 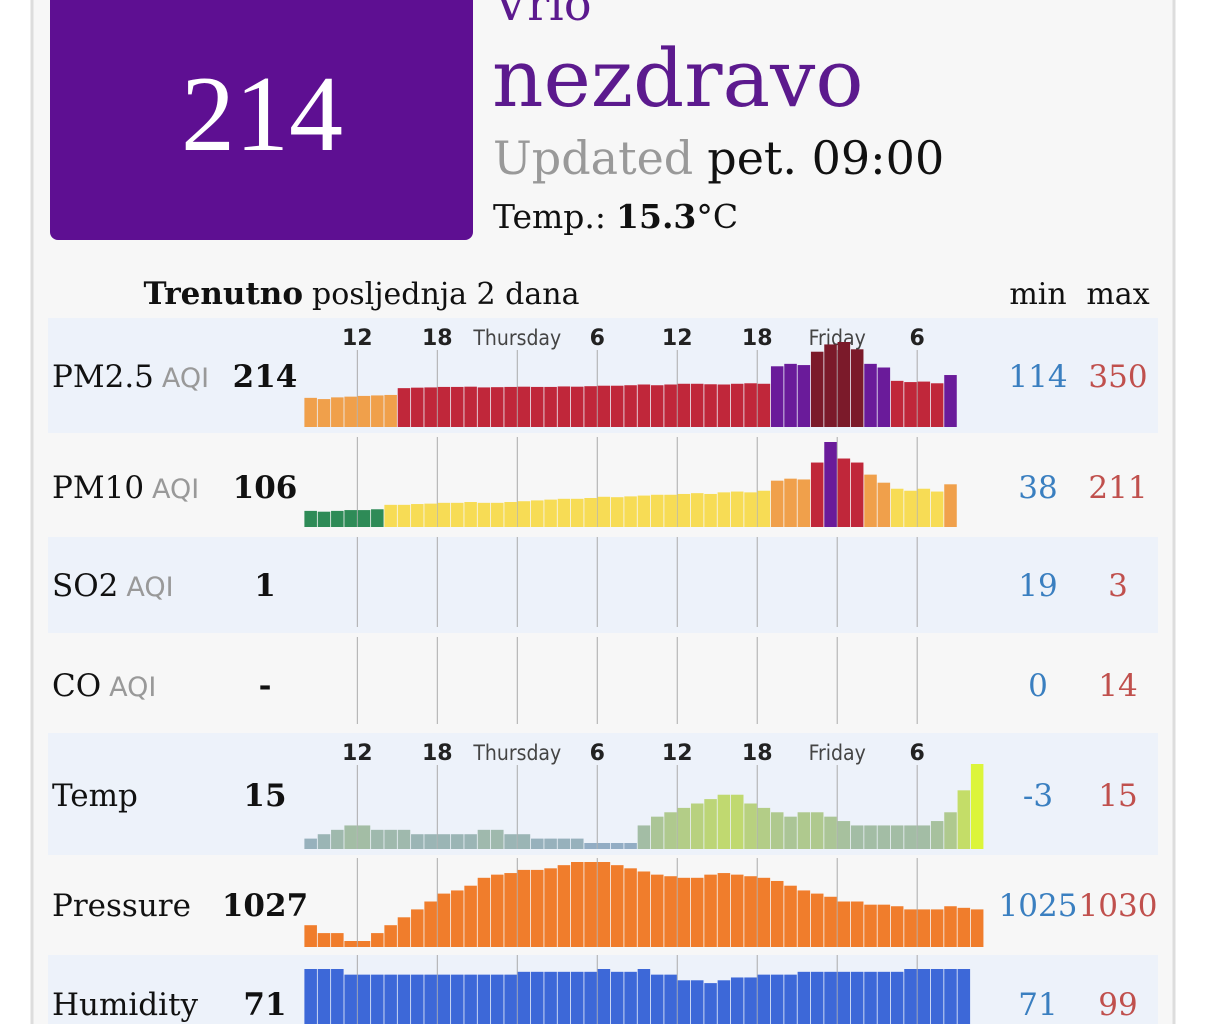 I want to click on header-current: Trenutno, so click(x=223, y=294).